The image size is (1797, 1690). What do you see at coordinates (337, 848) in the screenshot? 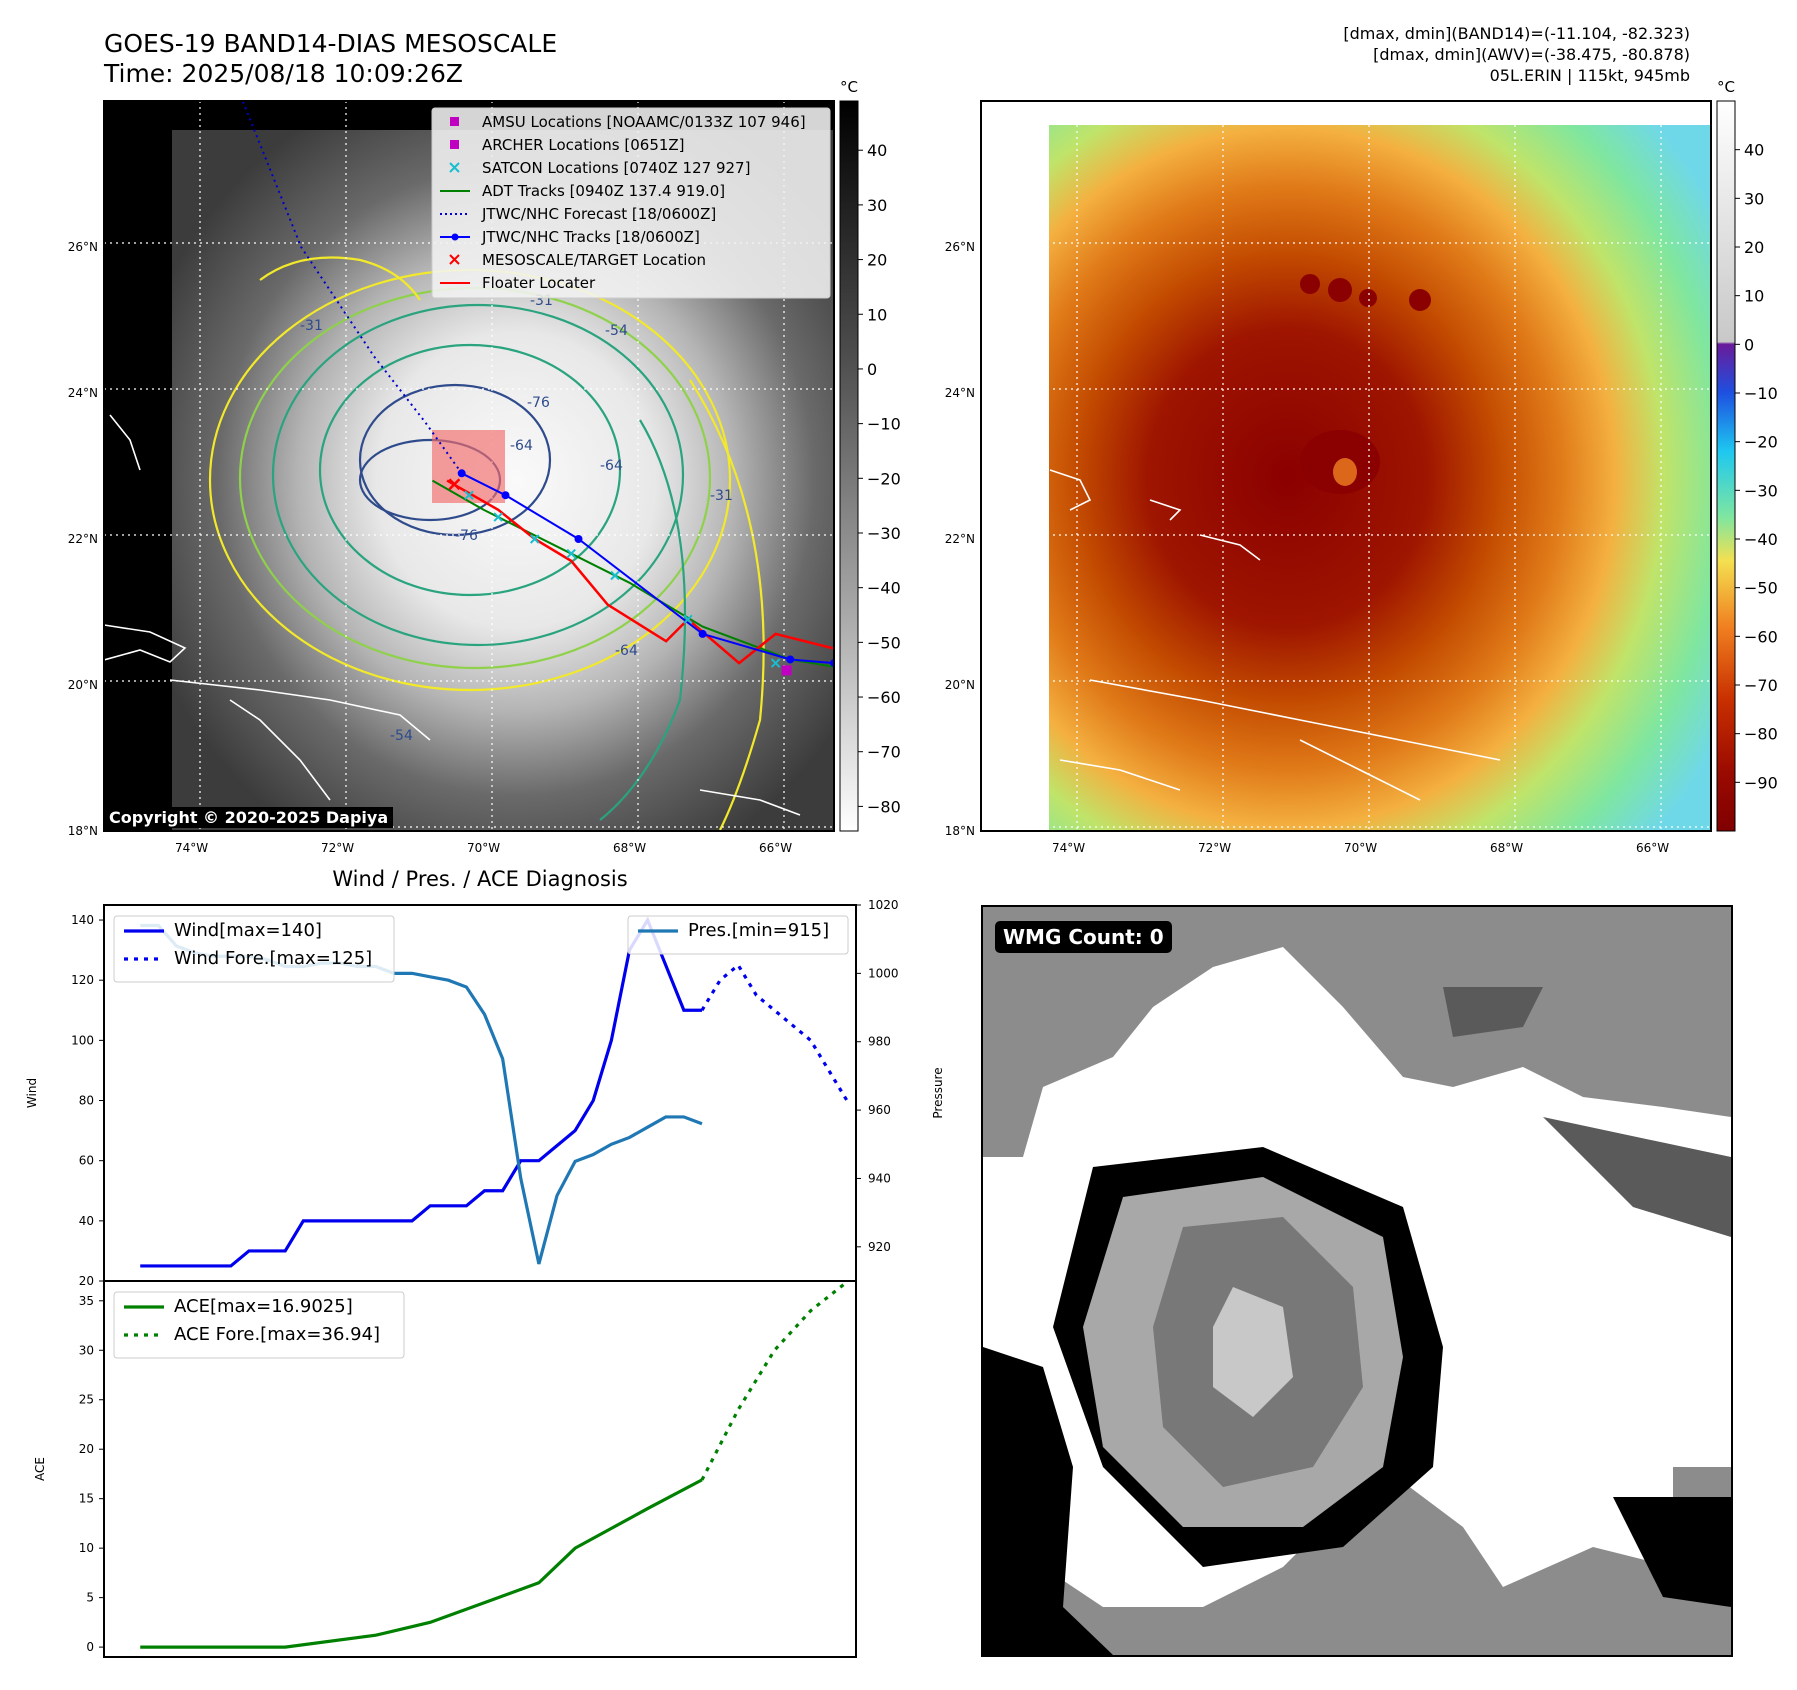
I see `lon-tick-label: 72°W` at bounding box center [337, 848].